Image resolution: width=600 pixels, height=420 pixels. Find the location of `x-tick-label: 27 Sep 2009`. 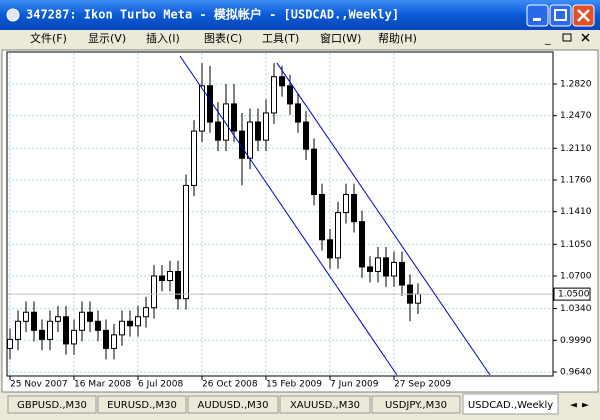

x-tick-label: 27 Sep 2009 is located at coordinates (422, 385).